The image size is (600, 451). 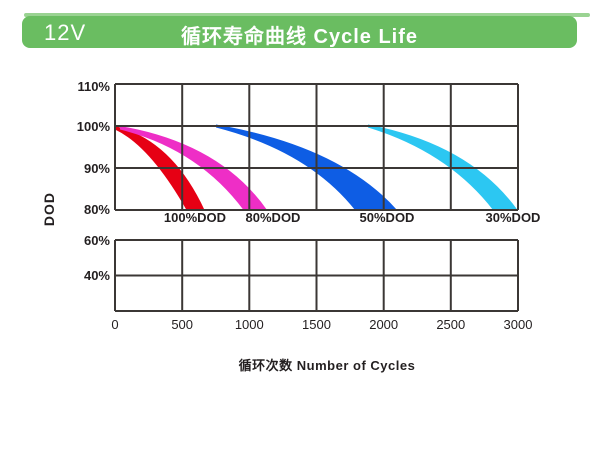 What do you see at coordinates (518, 324) in the screenshot?
I see `xtick-3000: 3000` at bounding box center [518, 324].